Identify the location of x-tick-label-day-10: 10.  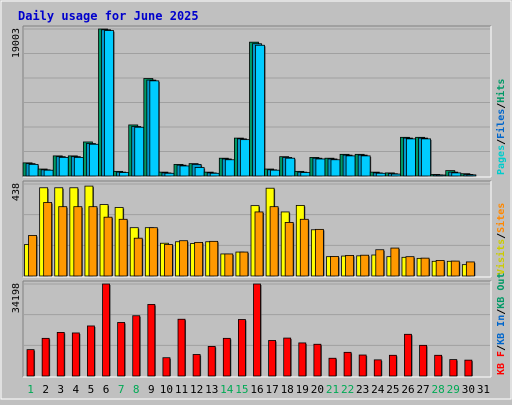
(166, 389).